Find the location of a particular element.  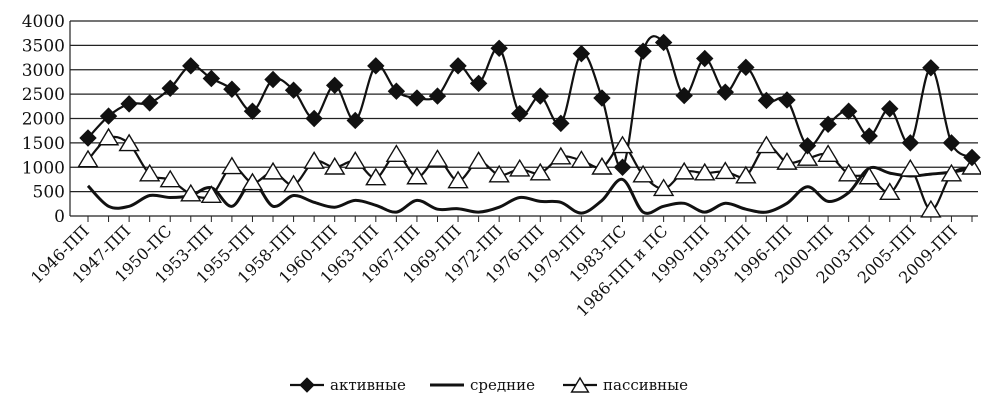

y-tick-label: 3500 is located at coordinates (43, 46).